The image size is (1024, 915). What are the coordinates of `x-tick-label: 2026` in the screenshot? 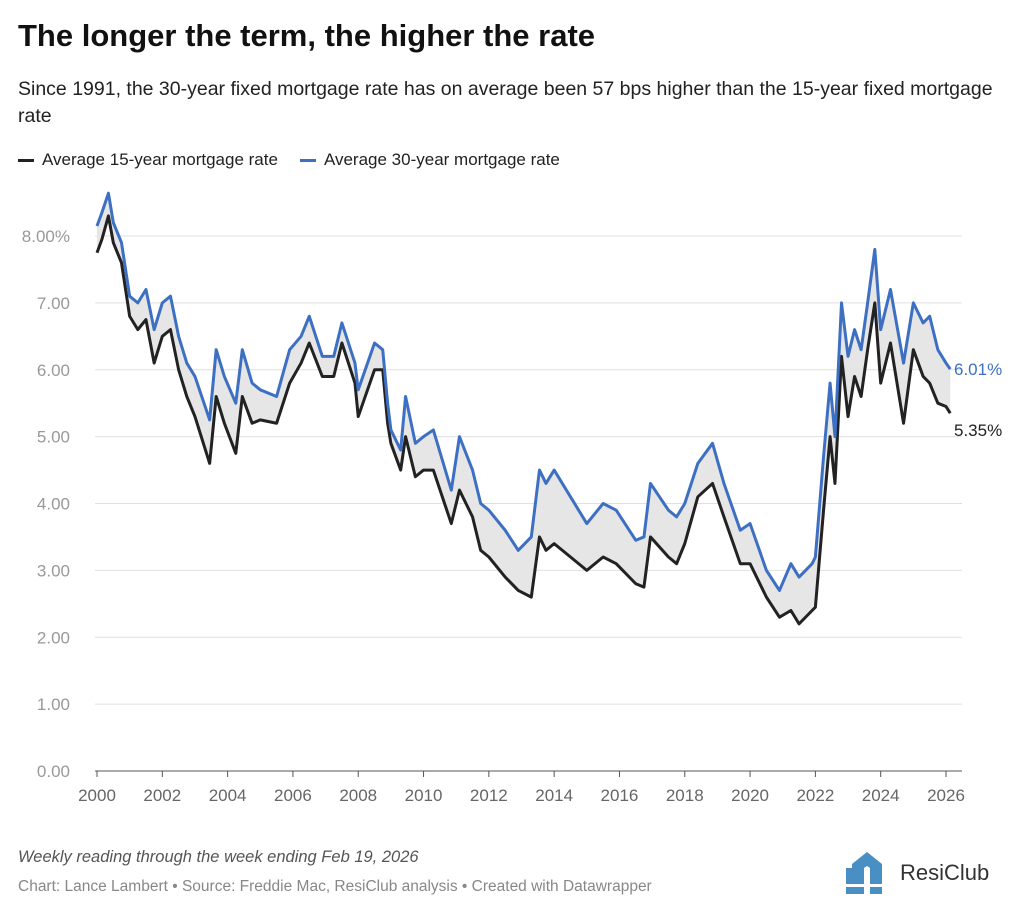 It's located at (946, 795).